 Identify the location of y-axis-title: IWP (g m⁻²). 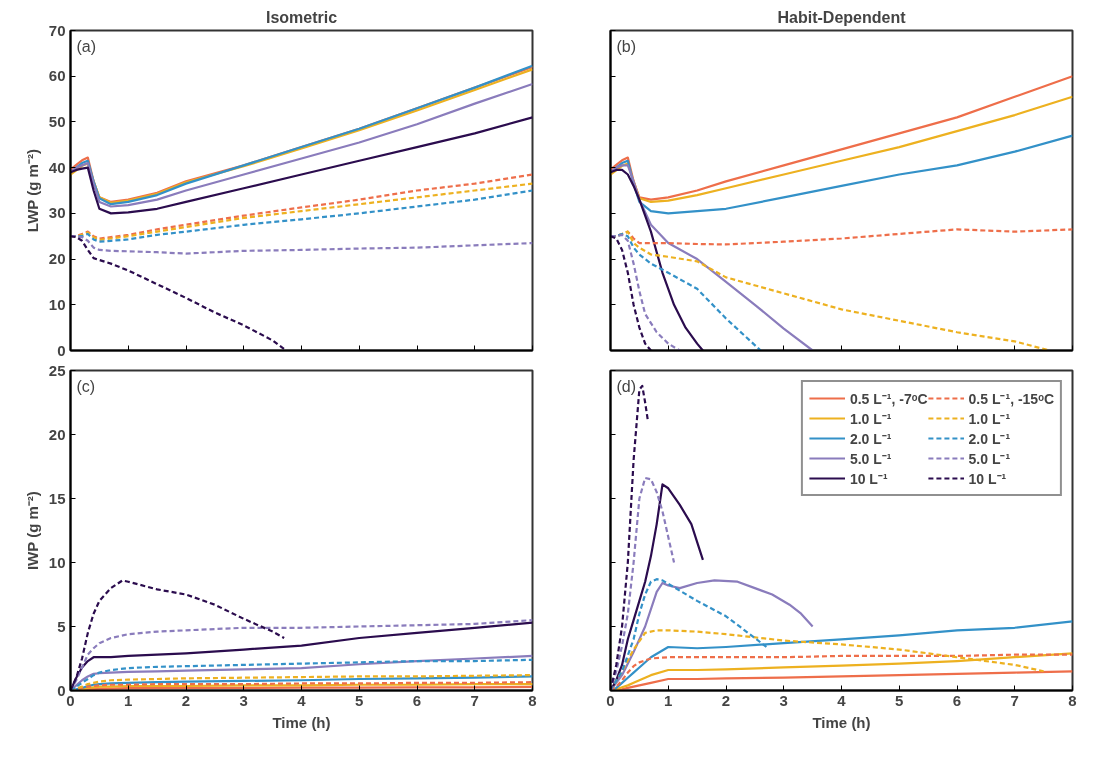
(32, 531).